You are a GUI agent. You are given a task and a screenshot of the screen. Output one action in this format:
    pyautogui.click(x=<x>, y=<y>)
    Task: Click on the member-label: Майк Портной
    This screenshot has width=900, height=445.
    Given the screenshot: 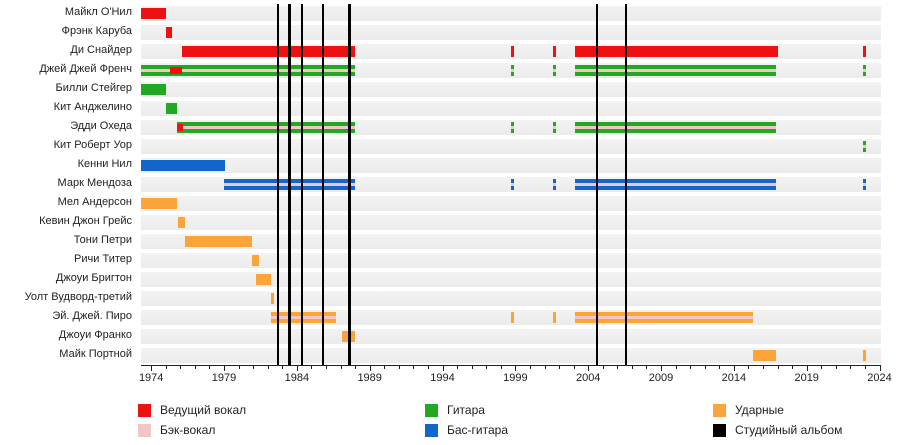 What is the action you would take?
    pyautogui.click(x=95, y=354)
    